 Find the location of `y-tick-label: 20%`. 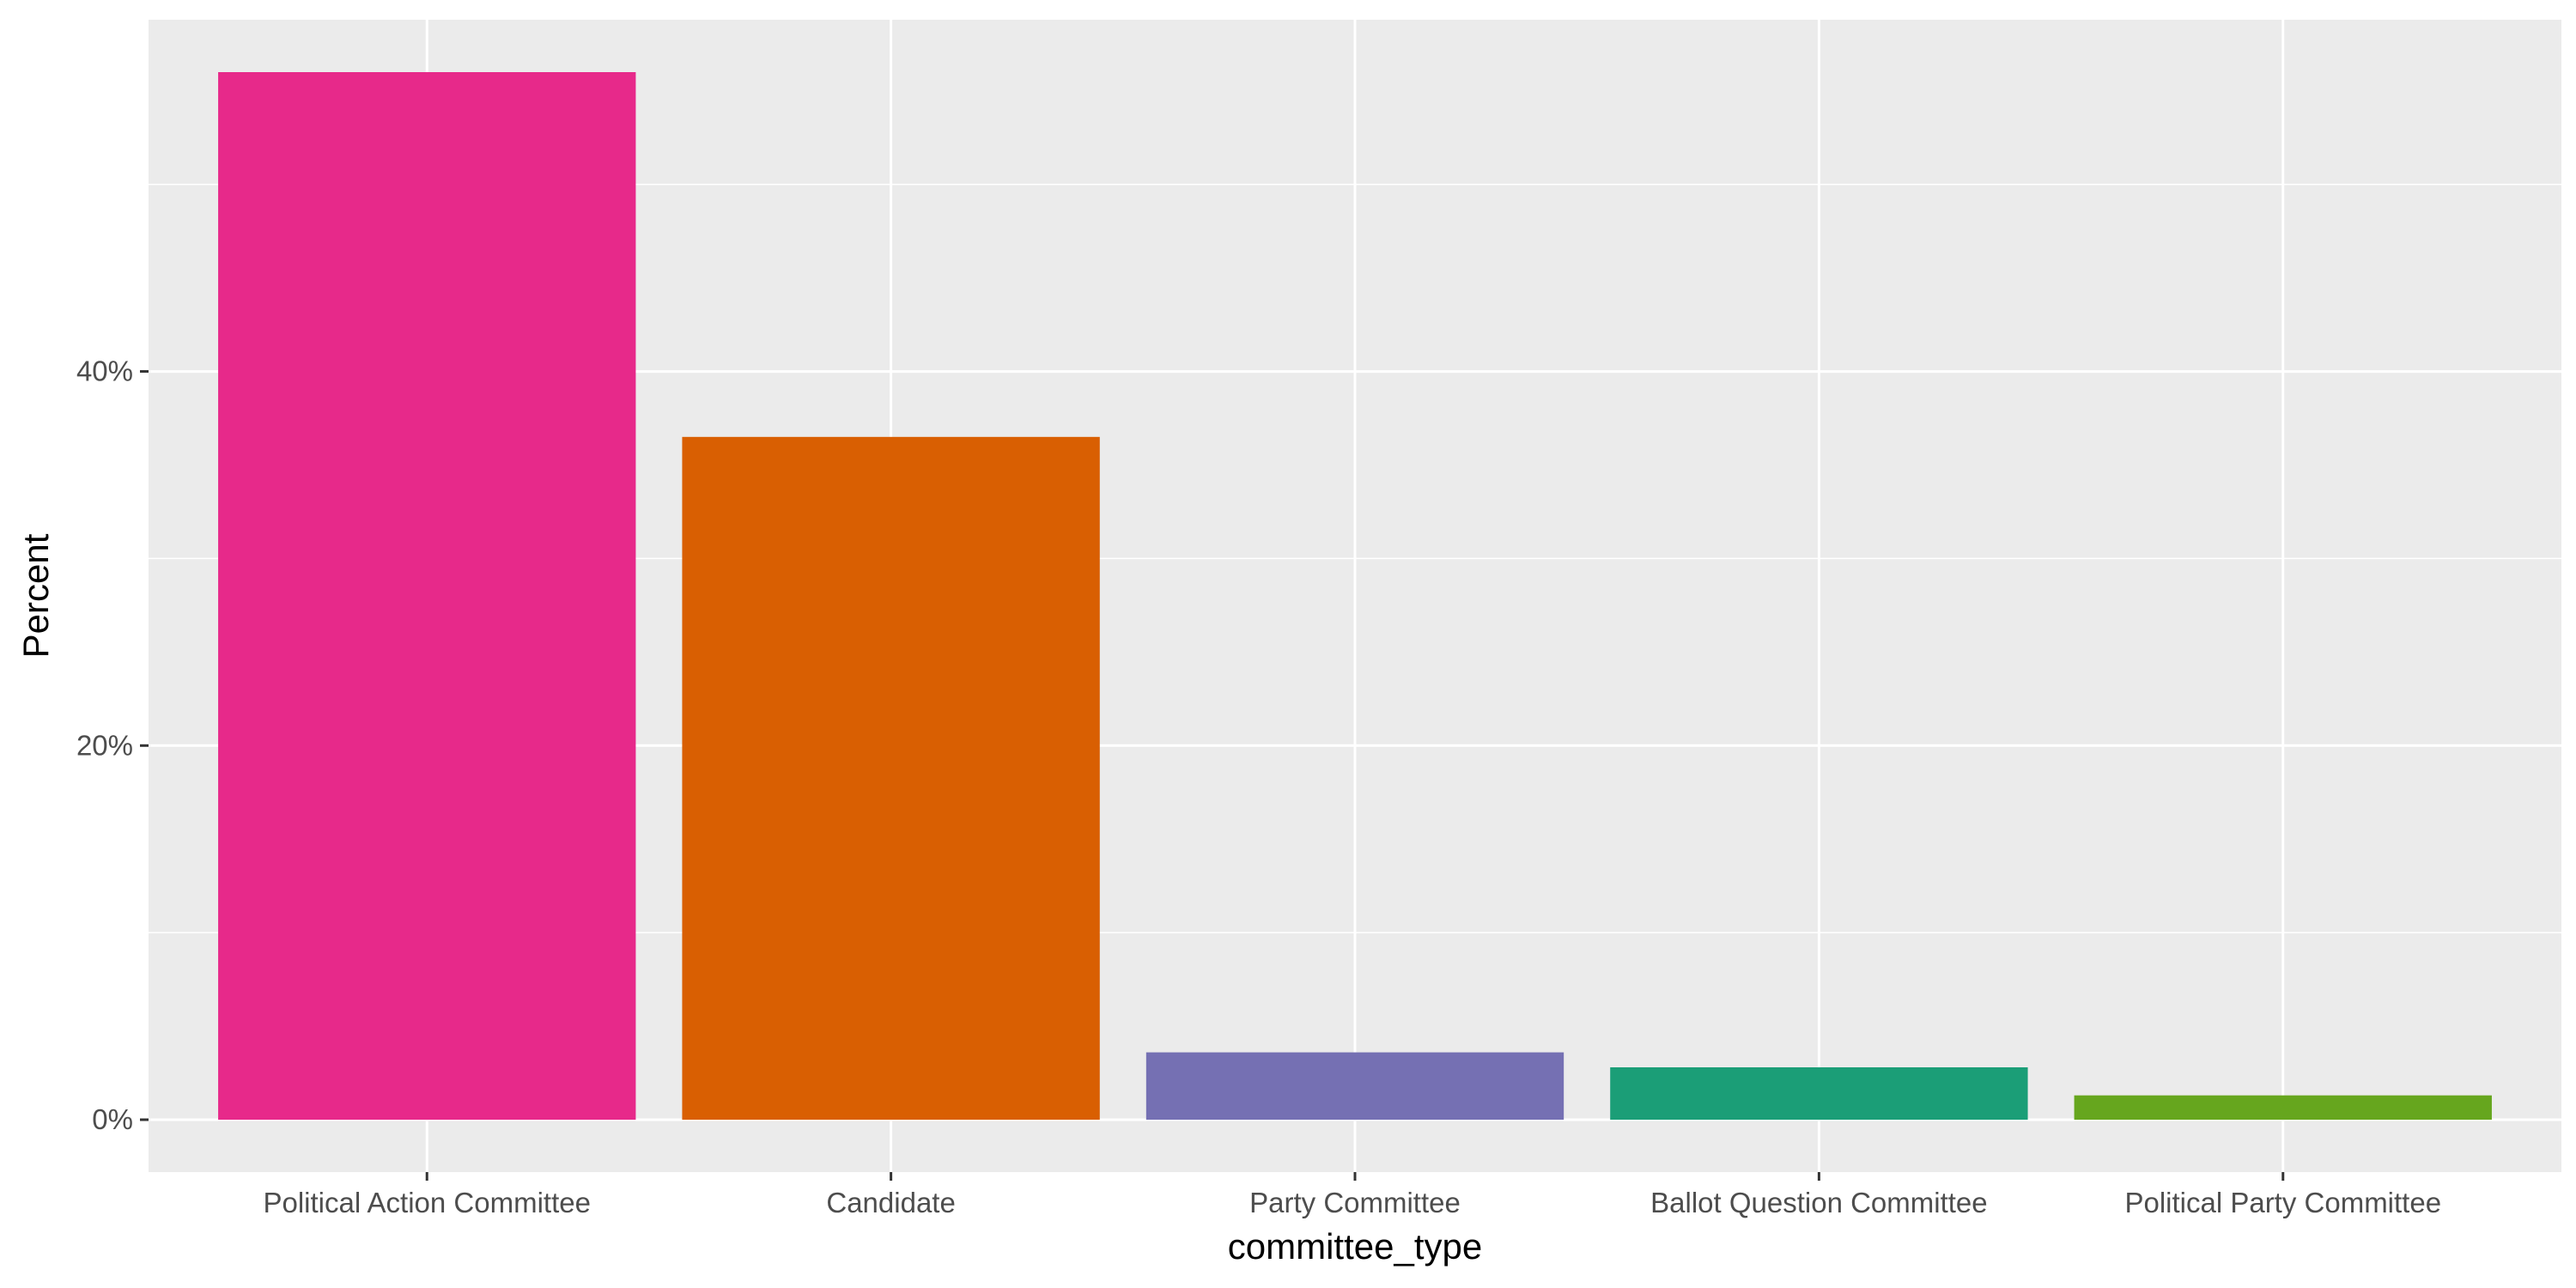

y-tick-label: 20% is located at coordinates (104, 745).